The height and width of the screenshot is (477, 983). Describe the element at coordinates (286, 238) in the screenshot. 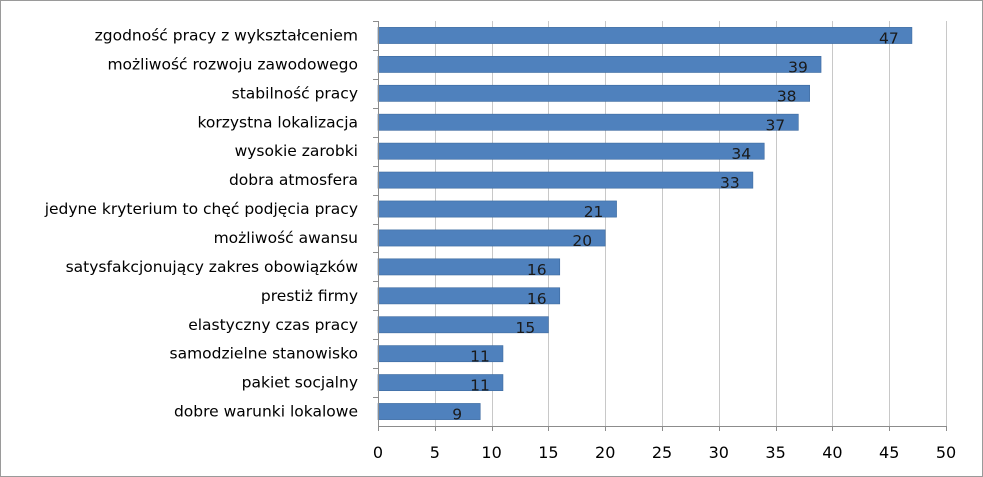

I see `category-label: możliwość awansu` at that location.